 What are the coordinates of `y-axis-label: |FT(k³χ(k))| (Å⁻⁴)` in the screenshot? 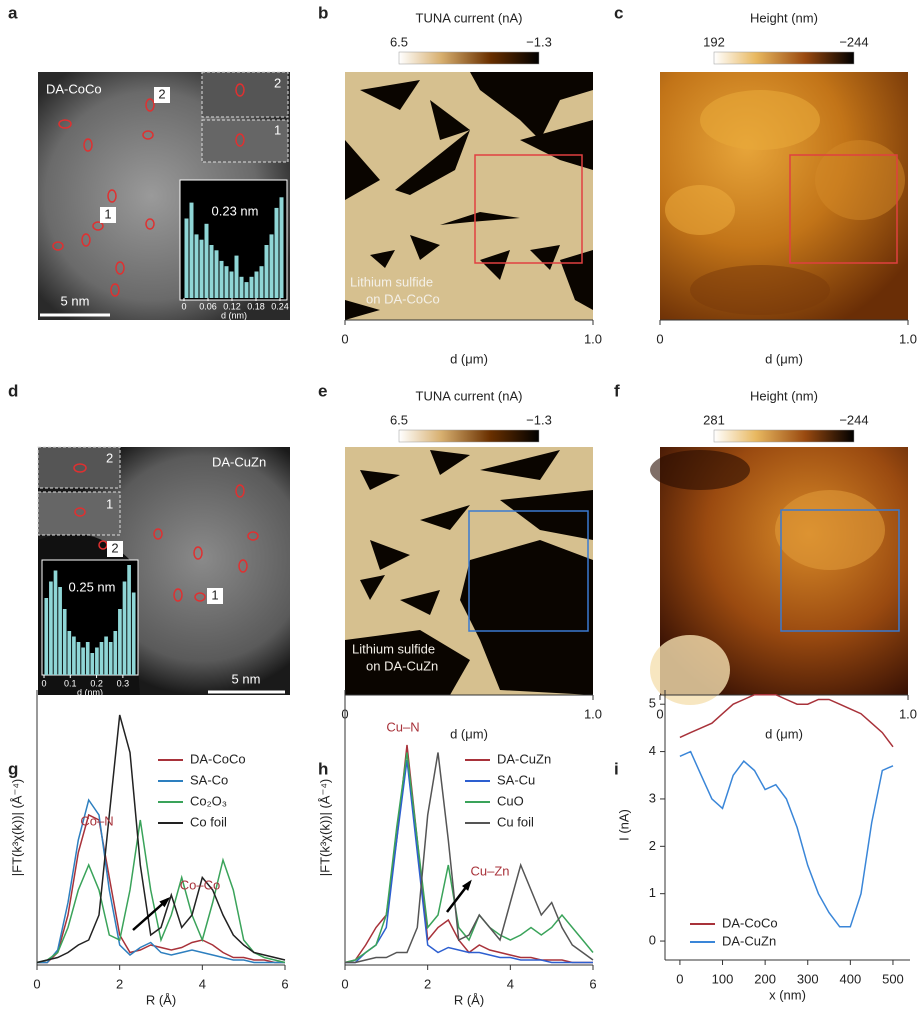 It's located at (324, 828).